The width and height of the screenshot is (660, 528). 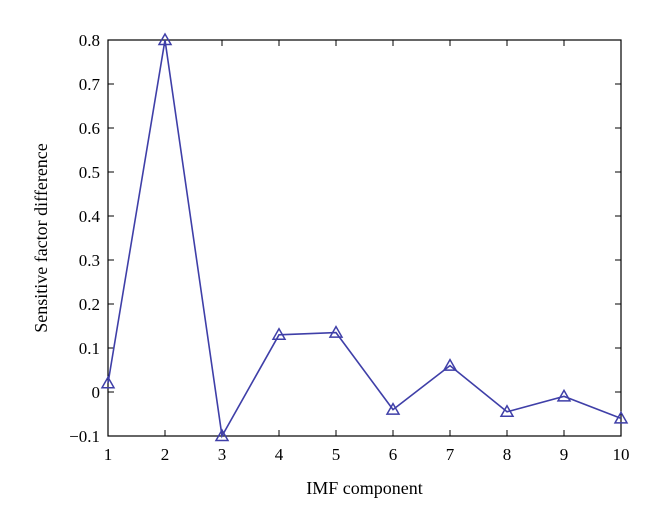 I want to click on x-tick-label: 4, so click(x=279, y=454).